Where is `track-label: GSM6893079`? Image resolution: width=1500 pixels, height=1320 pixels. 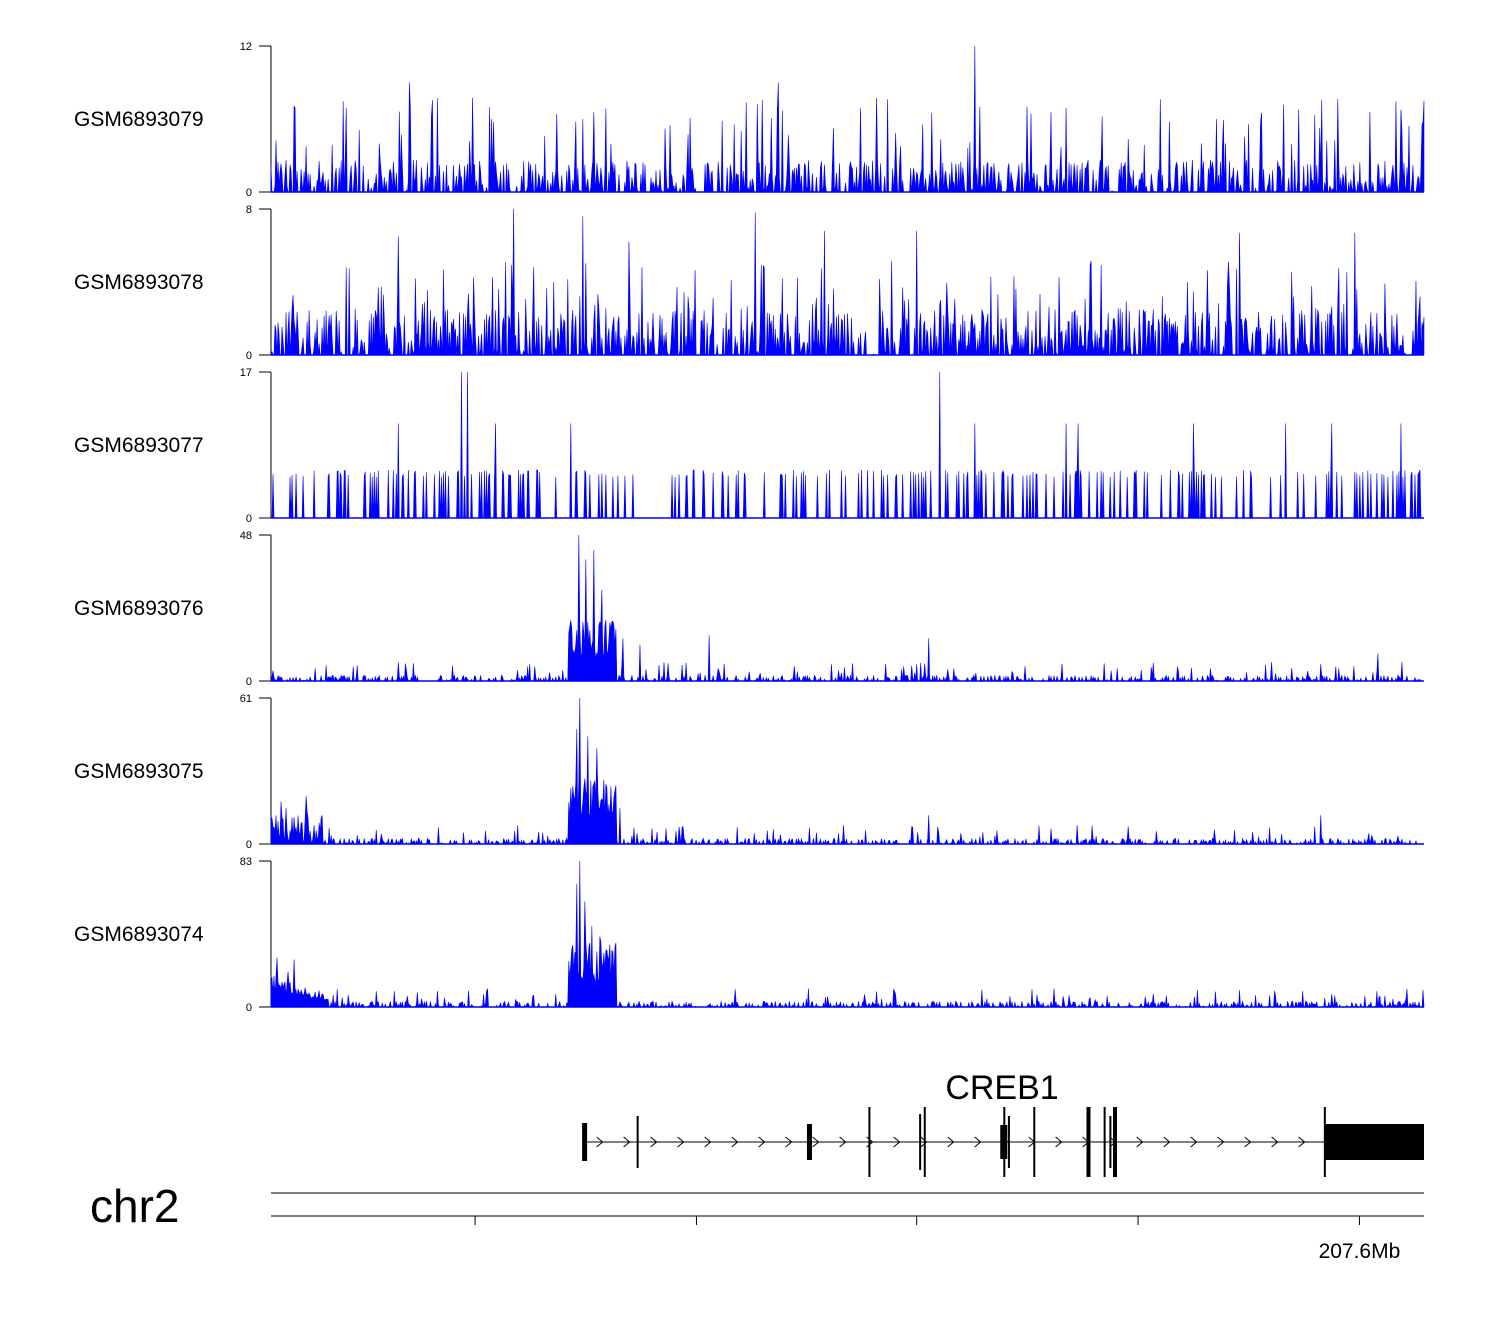
track-label: GSM6893079 is located at coordinates (139, 119).